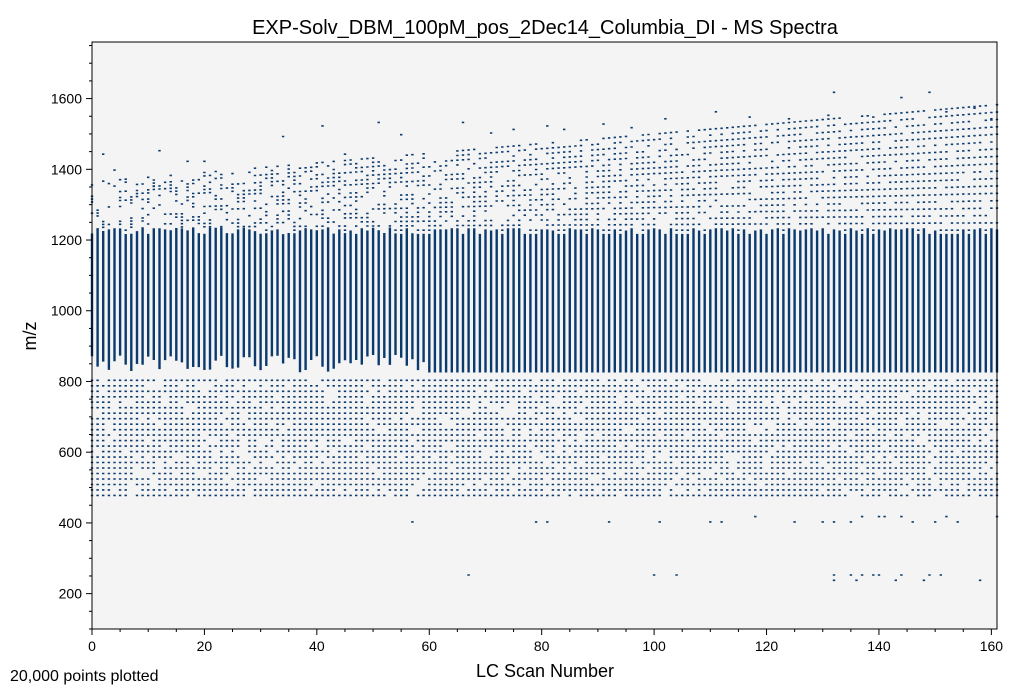  Describe the element at coordinates (654, 646) in the screenshot. I see `x-tick-label: 100` at that location.